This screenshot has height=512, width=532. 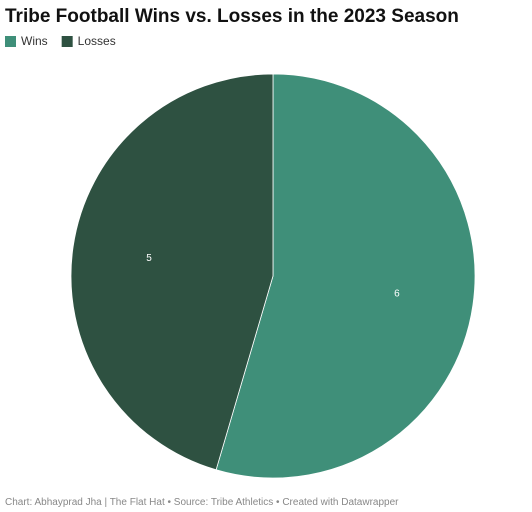 What do you see at coordinates (397, 293) in the screenshot?
I see `data-label: 6` at bounding box center [397, 293].